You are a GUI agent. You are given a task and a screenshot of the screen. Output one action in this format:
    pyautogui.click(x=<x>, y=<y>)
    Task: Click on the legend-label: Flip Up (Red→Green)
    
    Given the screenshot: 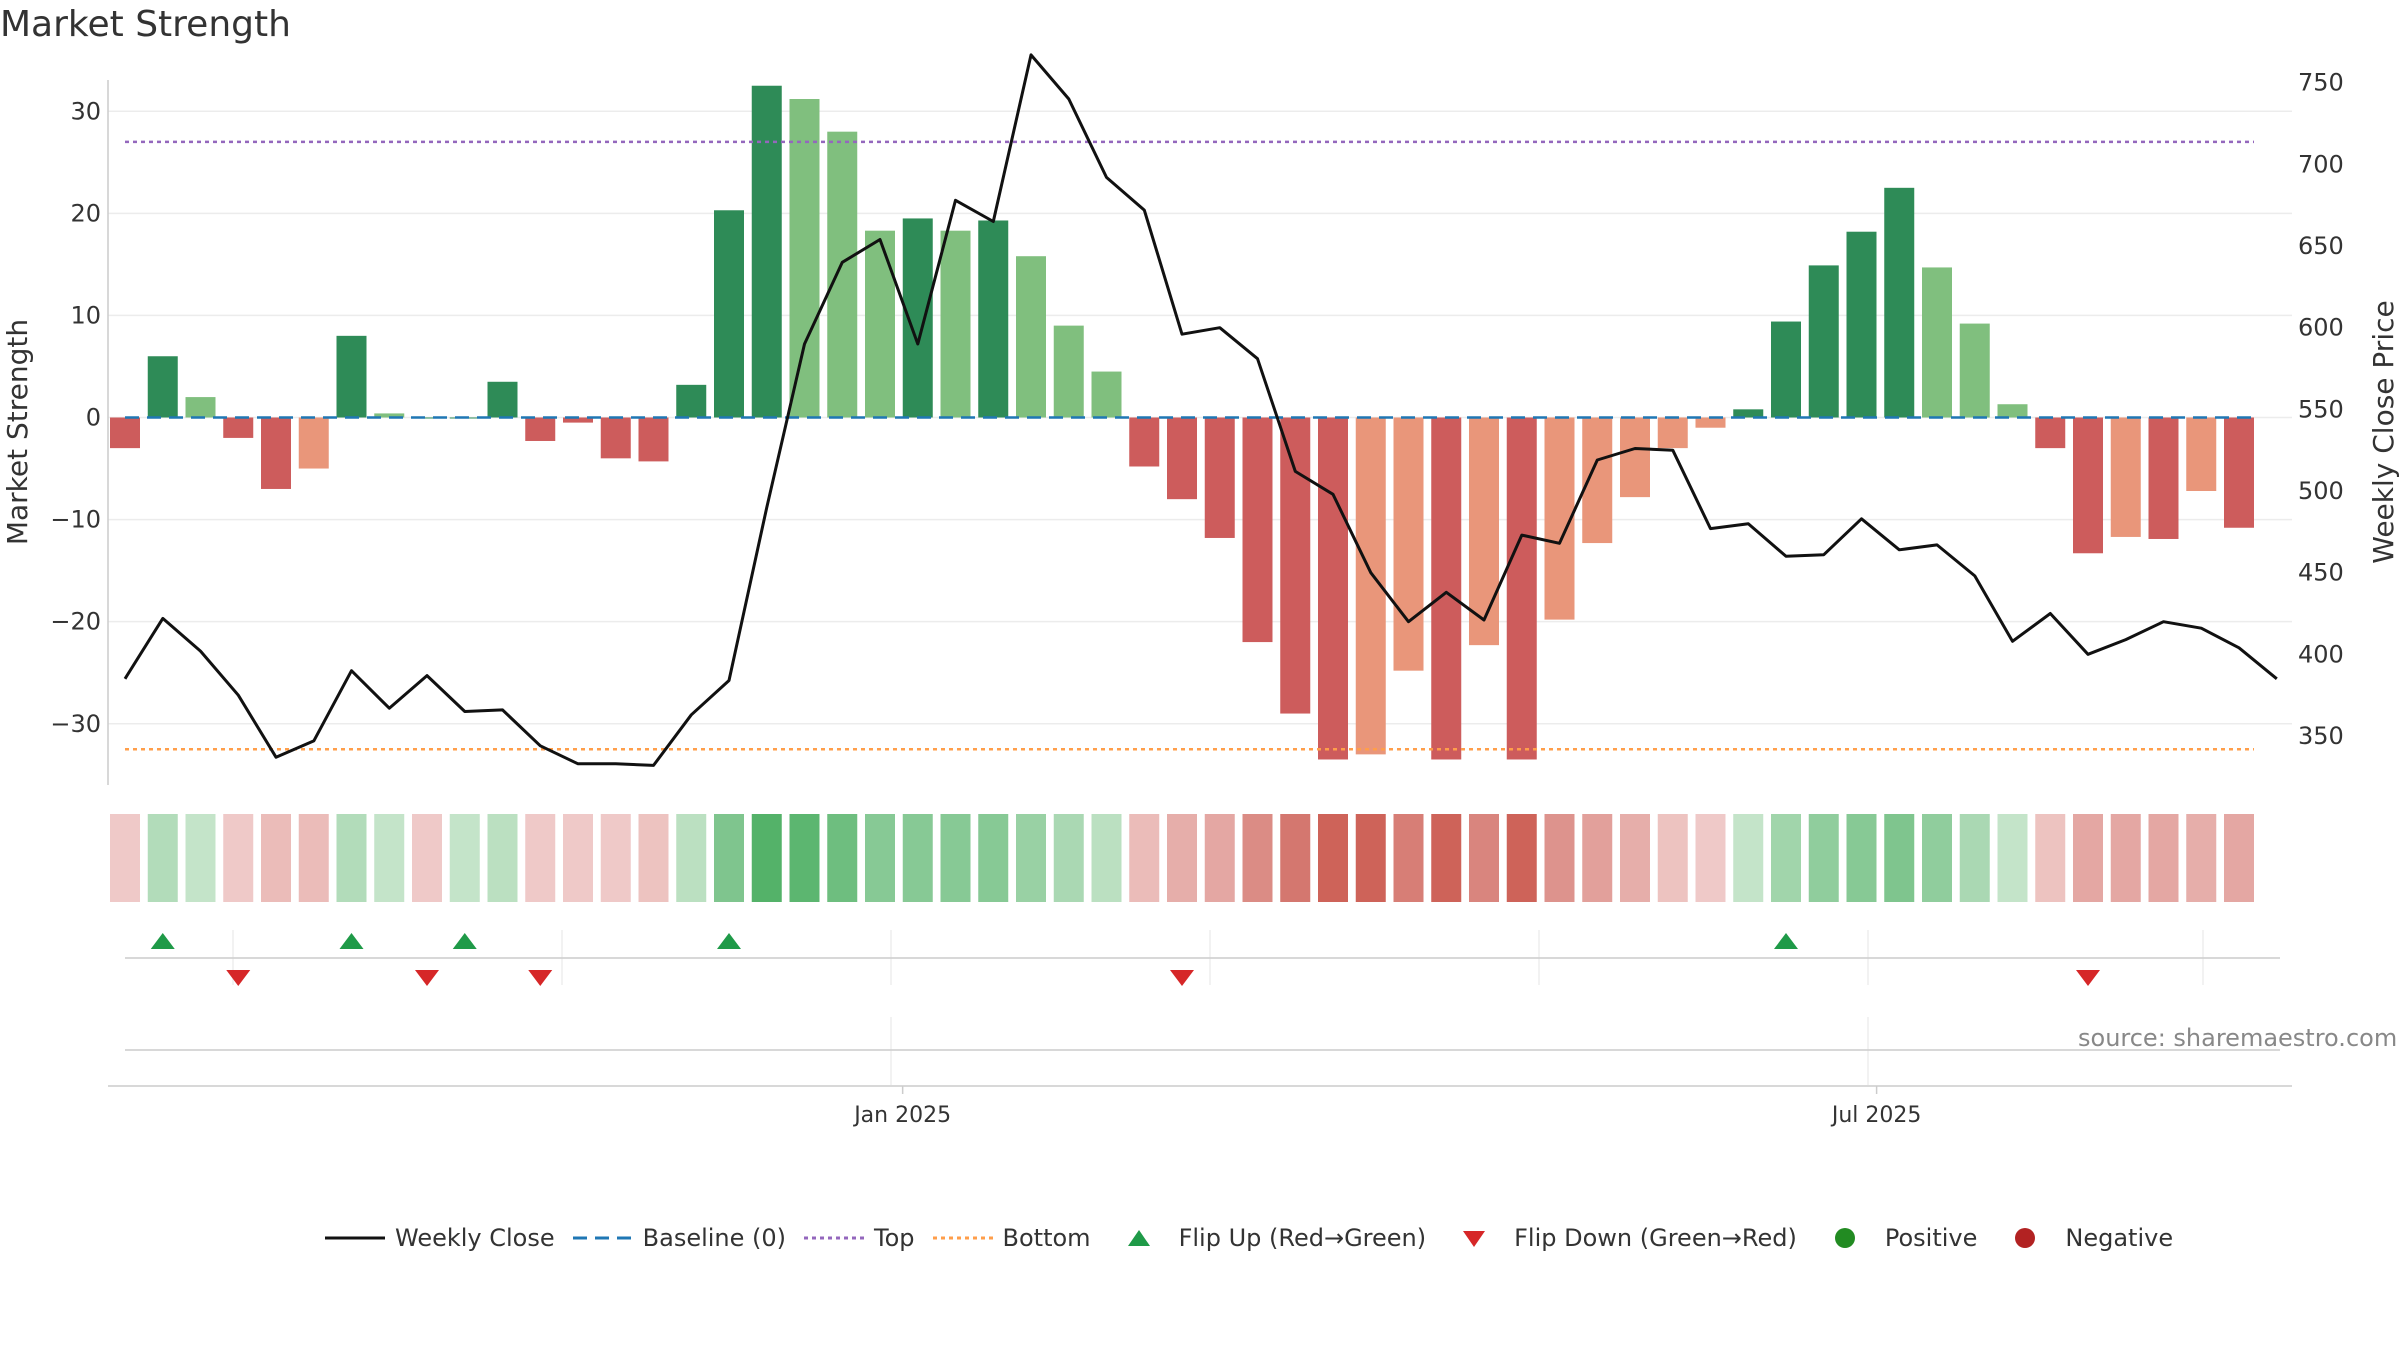 What is the action you would take?
    pyautogui.click(x=1302, y=1238)
    